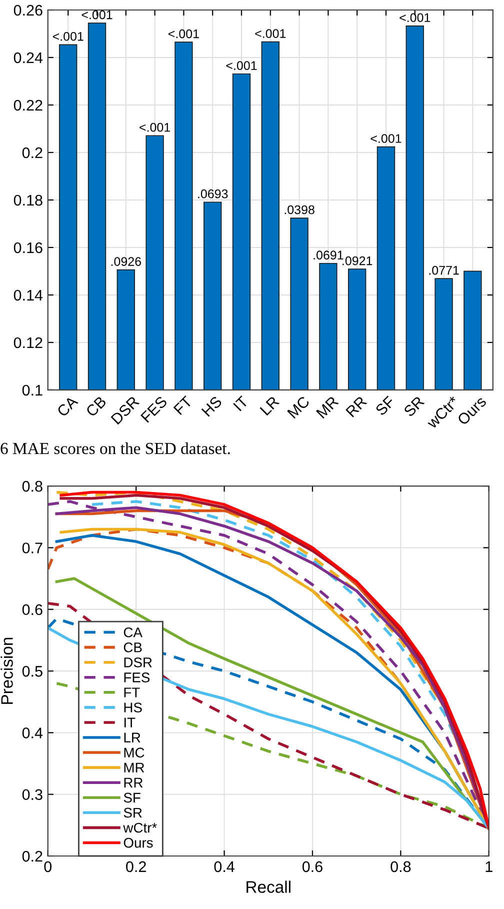 Image resolution: width=504 pixels, height=909 pixels. Describe the element at coordinates (115, 448) in the screenshot. I see `text: 6 MAE scores on the SED dataset.` at that location.